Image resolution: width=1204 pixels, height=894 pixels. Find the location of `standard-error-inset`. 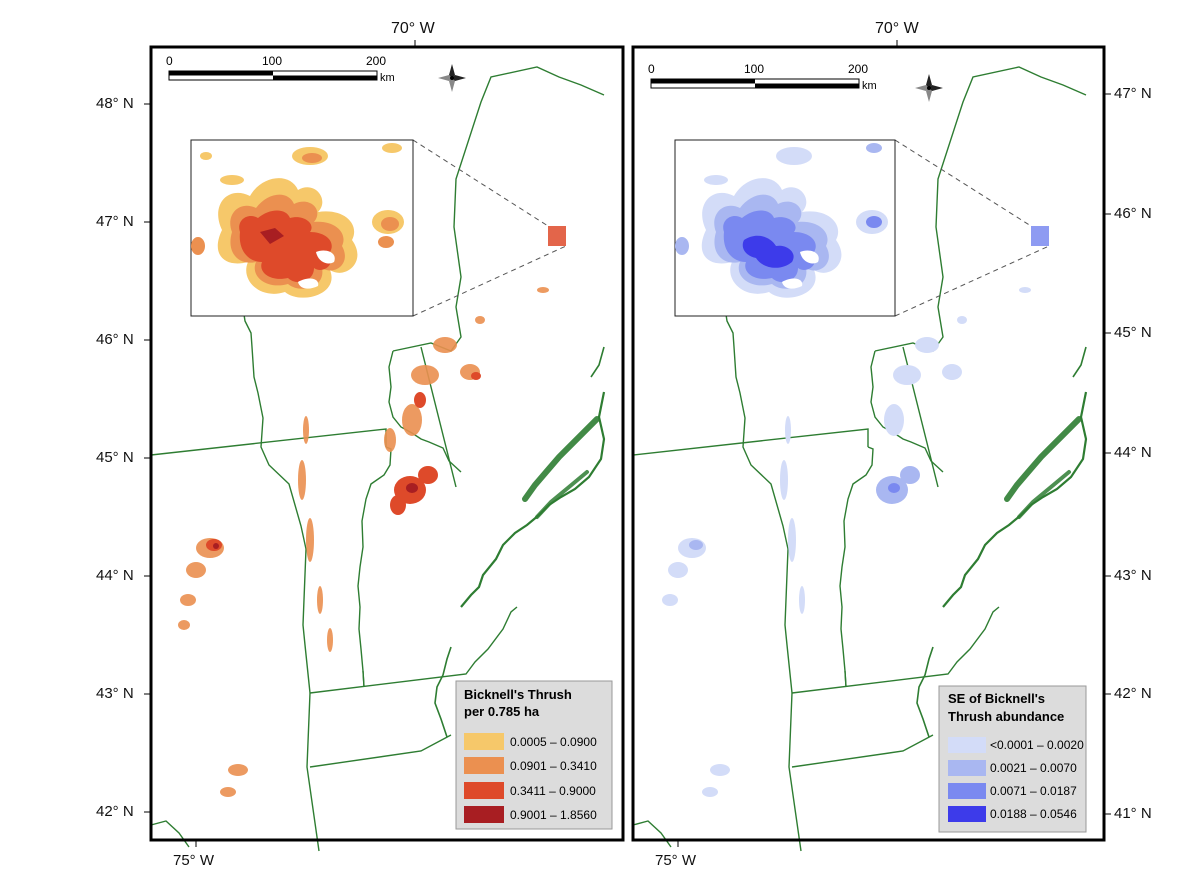

standard-error-inset is located at coordinates (862, 228).